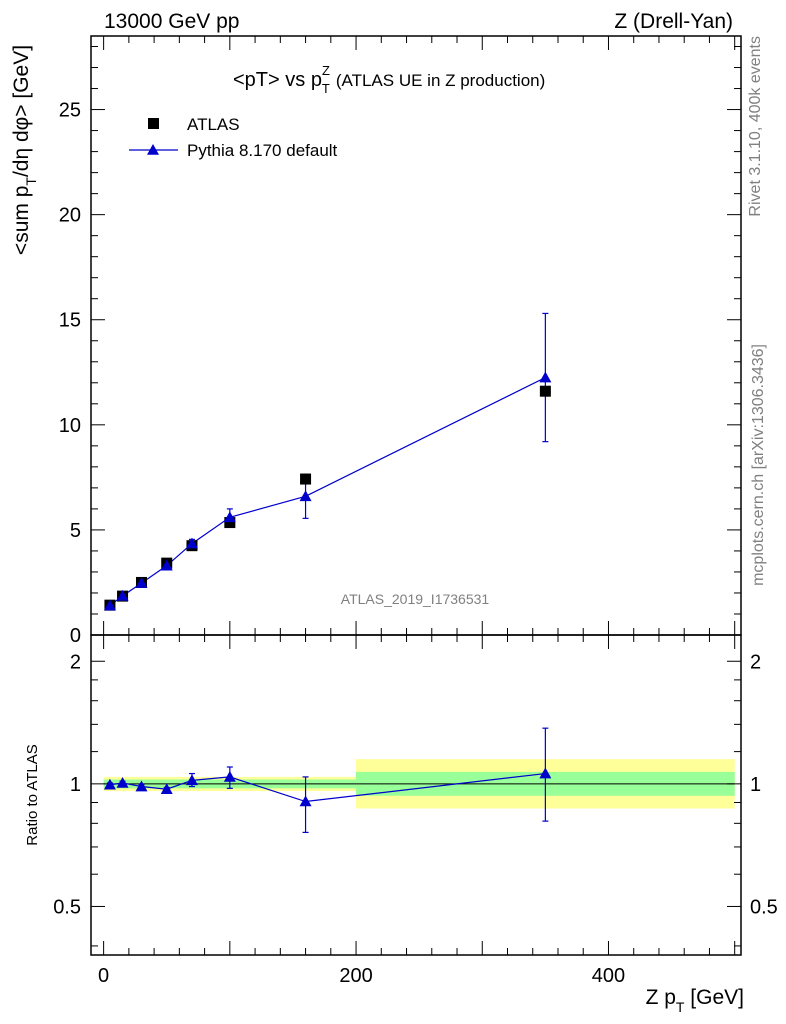 The height and width of the screenshot is (1024, 786). I want to click on ratio-series, so click(327, 780).